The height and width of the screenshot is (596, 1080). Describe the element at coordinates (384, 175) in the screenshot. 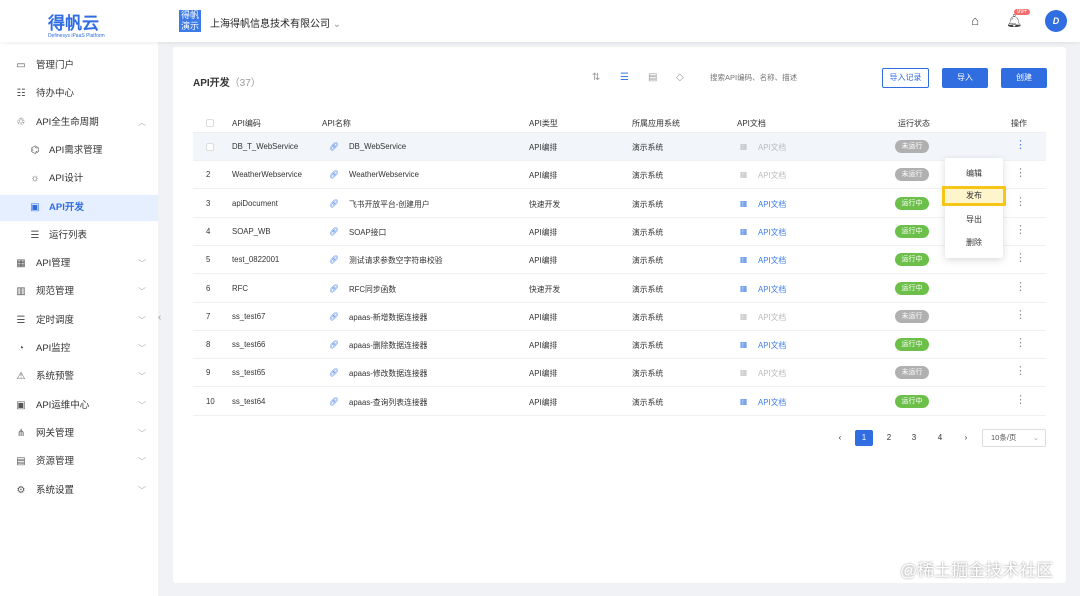

I see `api-name: WeatherWebservice` at that location.